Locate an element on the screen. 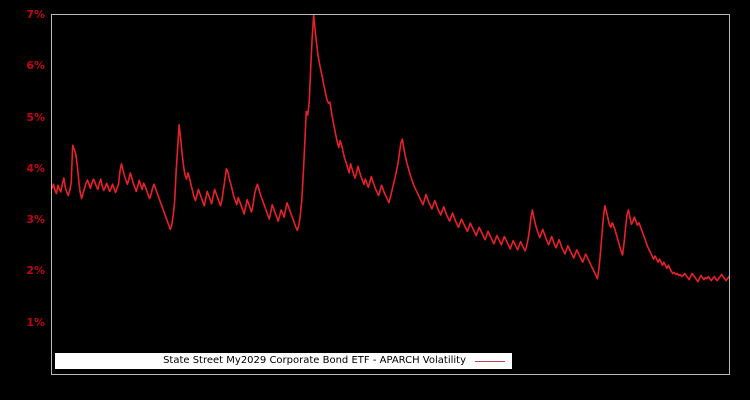 Image resolution: width=750 pixels, height=400 pixels. y-axis-tick-label: 1% is located at coordinates (35, 322).